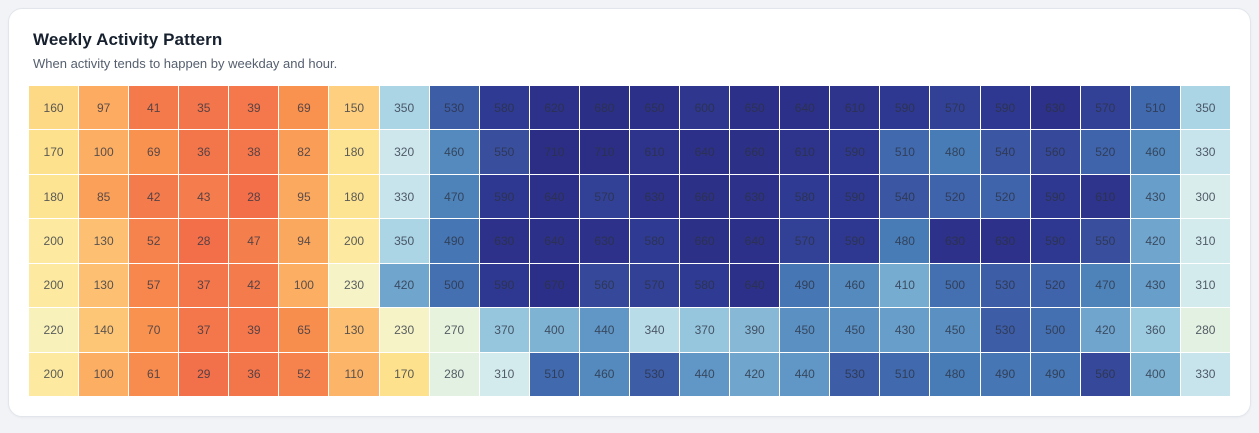 Image resolution: width=1259 pixels, height=433 pixels. I want to click on heatmap-cell: 550, so click(1105, 241).